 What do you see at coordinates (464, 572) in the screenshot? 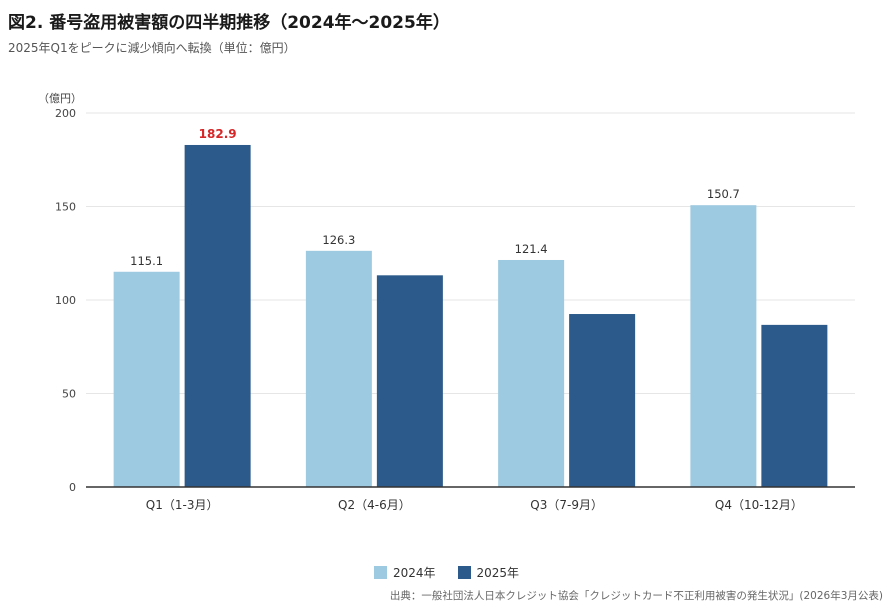
I see `legend-swatch-2025` at bounding box center [464, 572].